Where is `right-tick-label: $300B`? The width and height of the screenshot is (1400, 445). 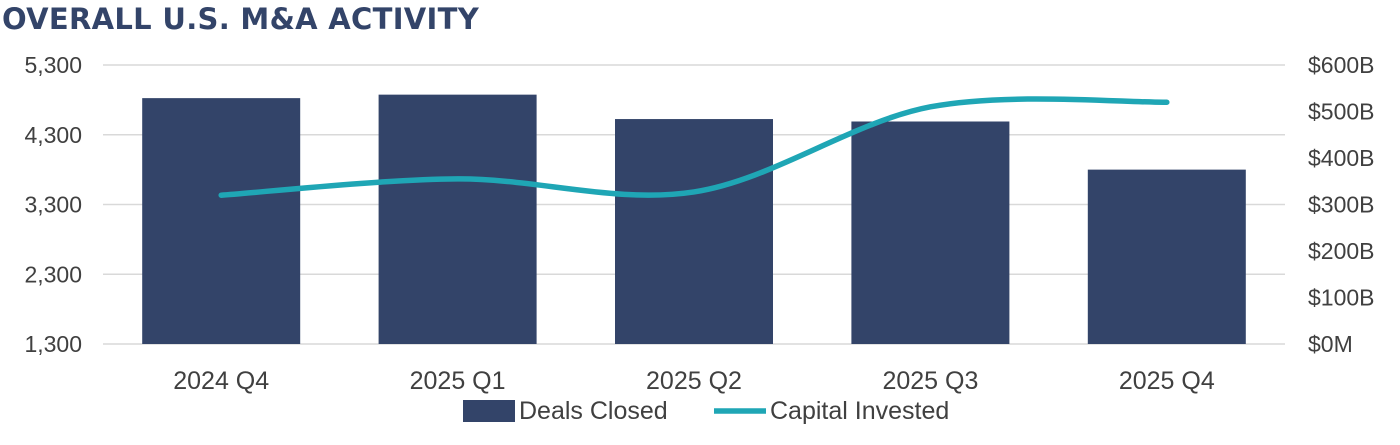 right-tick-label: $300B is located at coordinates (1341, 205).